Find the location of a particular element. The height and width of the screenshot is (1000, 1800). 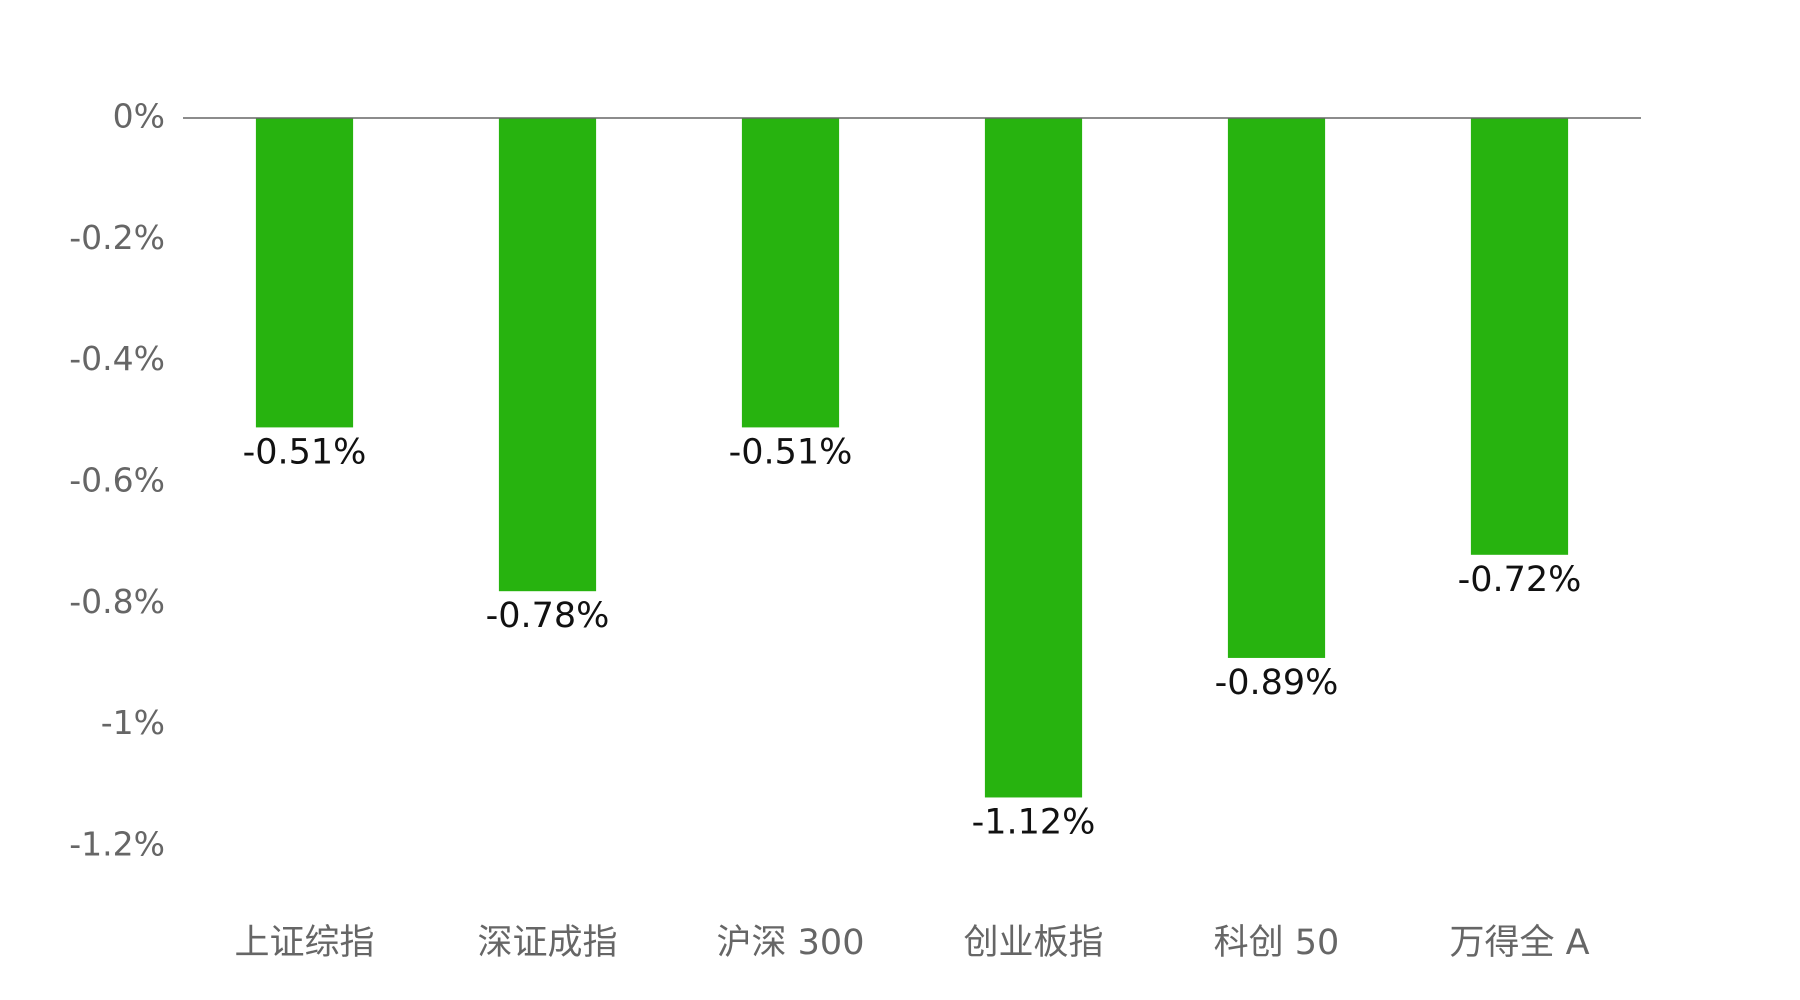

y-tick-label: -0.8% is located at coordinates (117, 601).